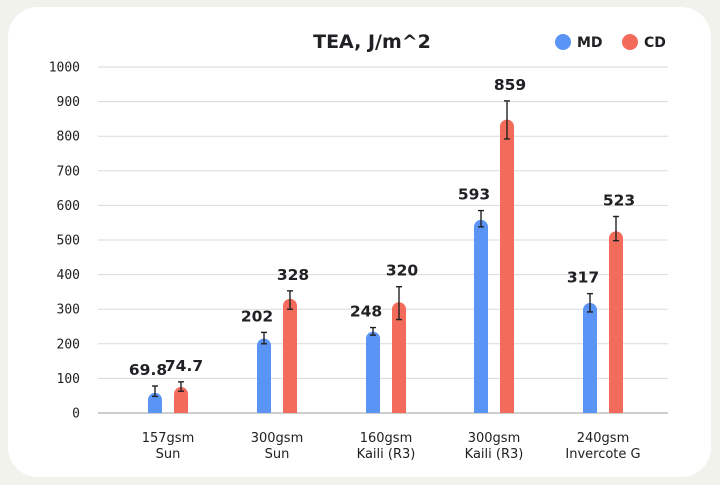  I want to click on y-tick-label: 900, so click(68, 102).